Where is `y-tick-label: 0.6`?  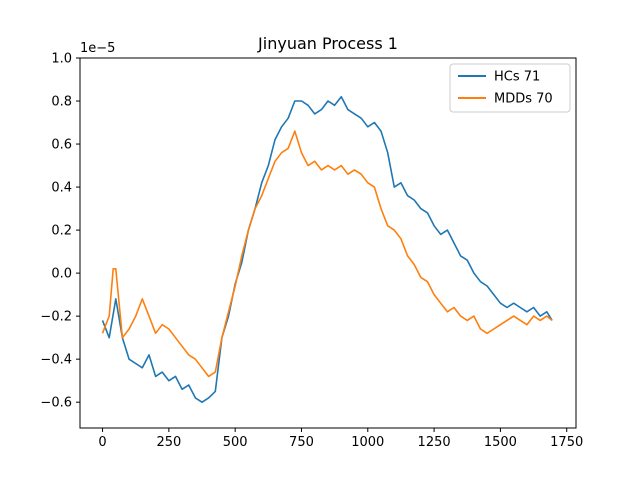
y-tick-label: 0.6 is located at coordinates (61, 145).